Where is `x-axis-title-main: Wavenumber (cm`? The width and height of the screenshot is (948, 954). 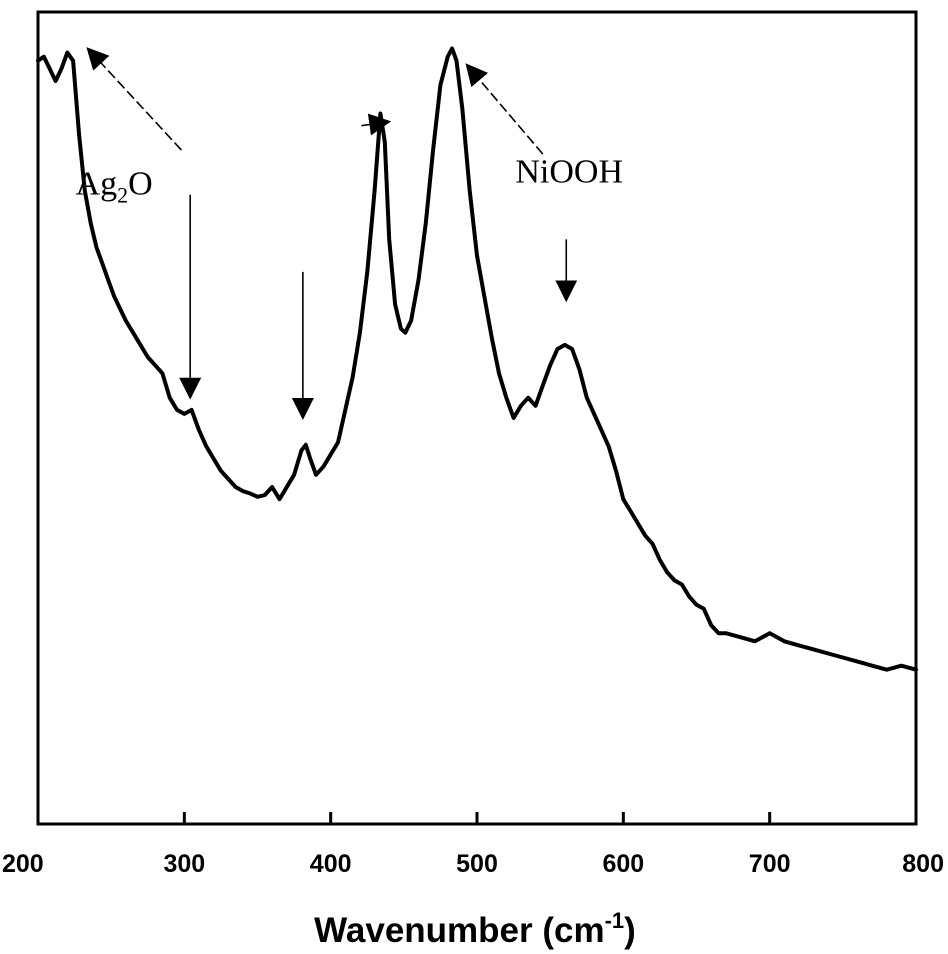 x-axis-title-main: Wavenumber (cm is located at coordinates (459, 930).